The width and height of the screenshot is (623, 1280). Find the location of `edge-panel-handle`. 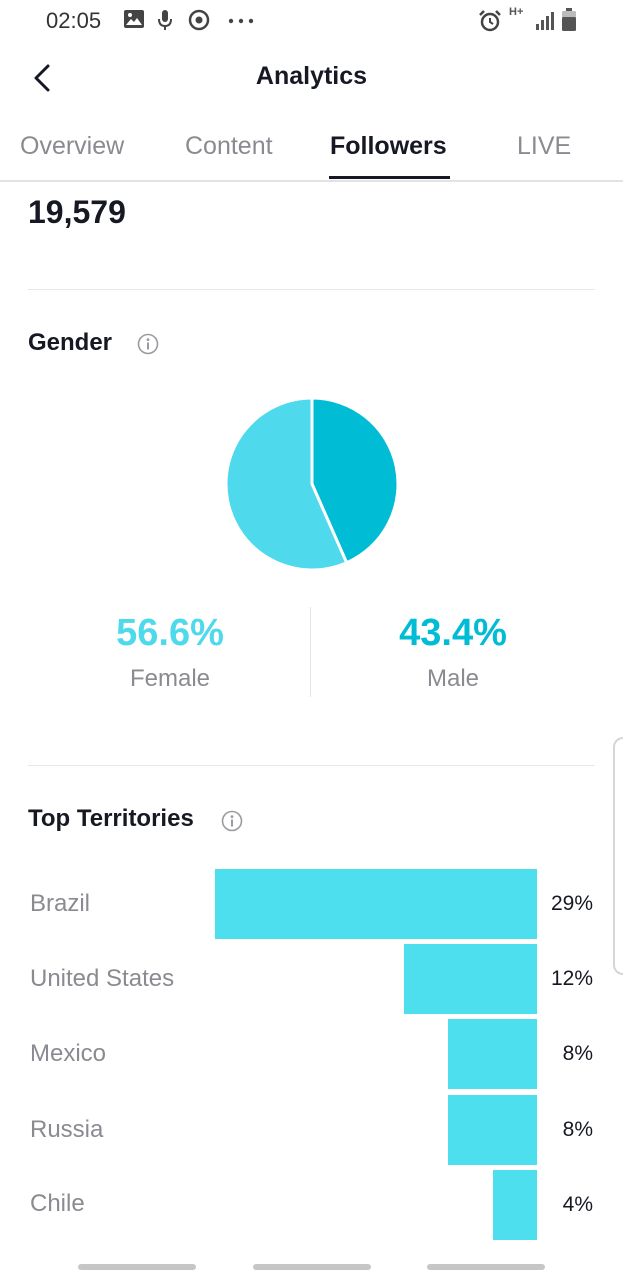

edge-panel-handle is located at coordinates (618, 856).